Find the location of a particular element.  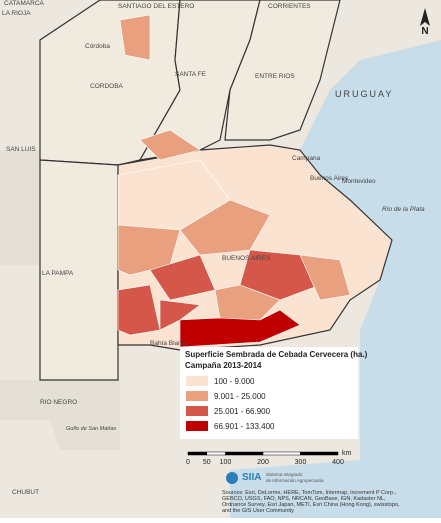

scale-tick-label: 400 is located at coordinates (338, 462).